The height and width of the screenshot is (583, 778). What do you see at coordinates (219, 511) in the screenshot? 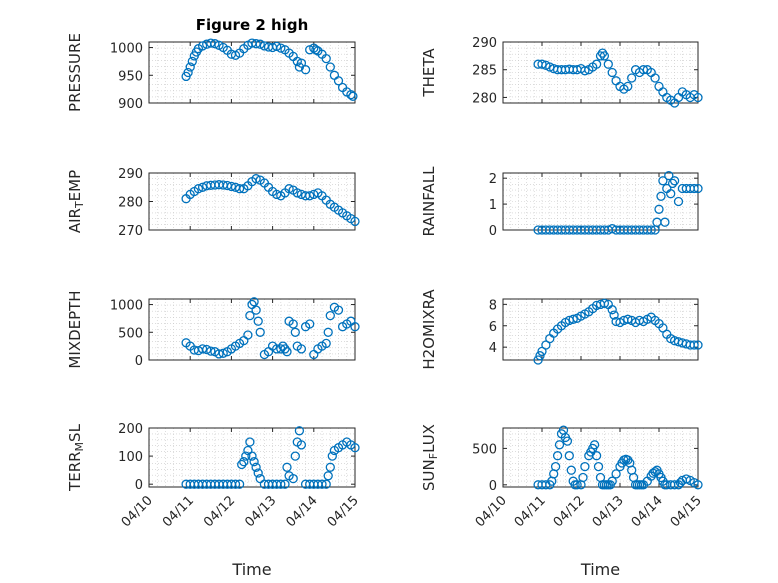
I see `x-tick-label: 04/12` at bounding box center [219, 511].